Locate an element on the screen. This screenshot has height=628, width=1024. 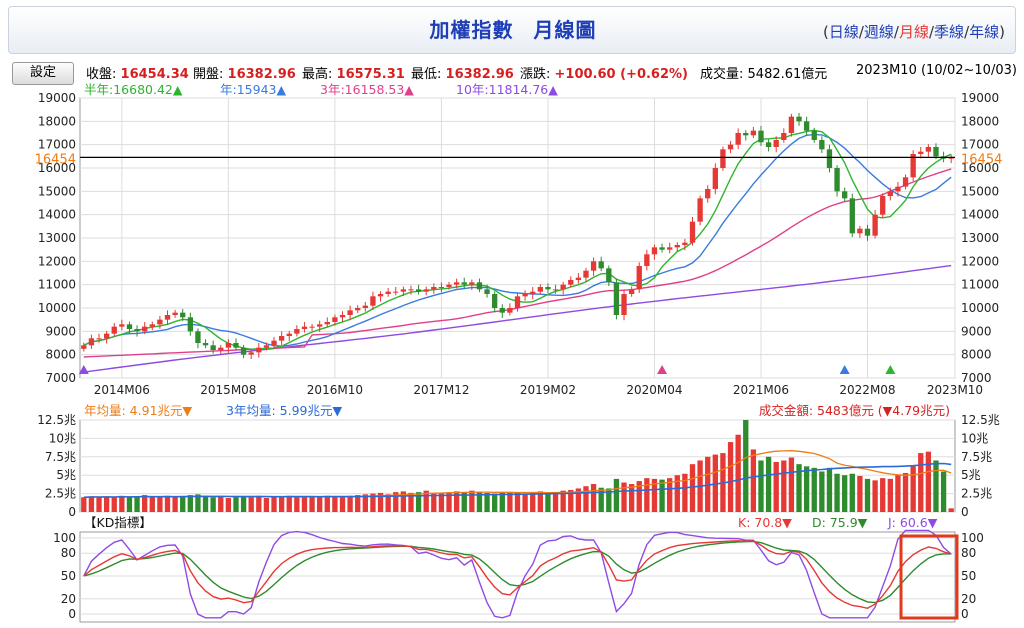
price-tick-left: 9000 is located at coordinates (60, 331).